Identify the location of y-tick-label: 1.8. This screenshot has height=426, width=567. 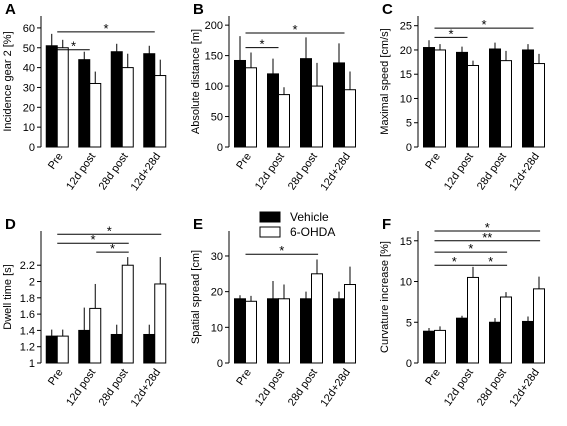
(27, 299).